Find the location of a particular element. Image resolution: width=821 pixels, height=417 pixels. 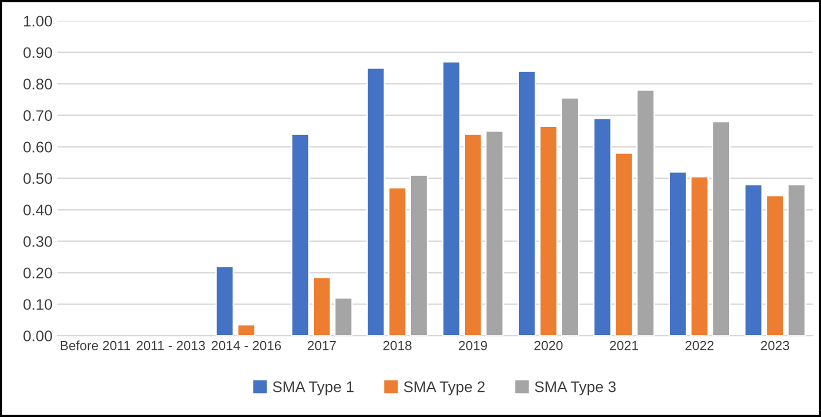

legend-label: SMA Type 3 is located at coordinates (575, 388).